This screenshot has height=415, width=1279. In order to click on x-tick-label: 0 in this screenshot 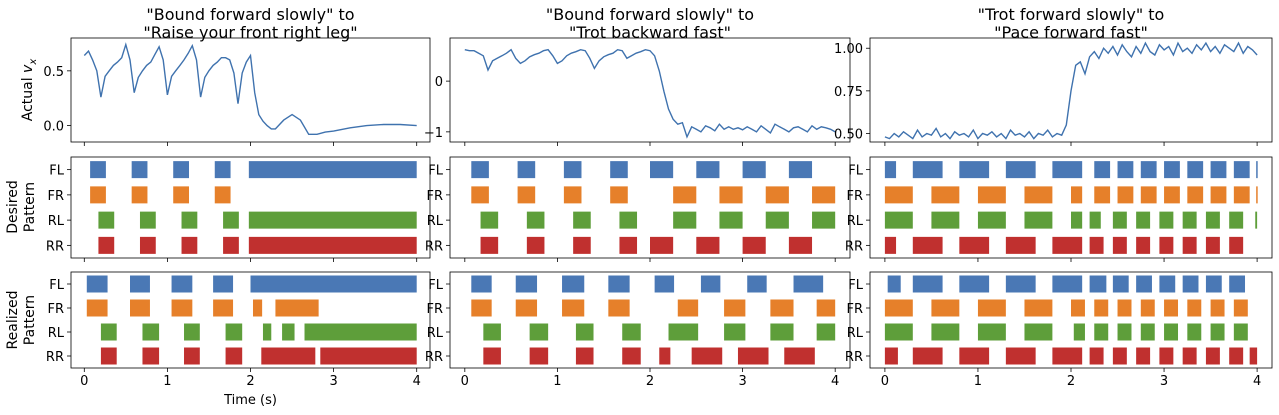, I will do `click(84, 381)`.